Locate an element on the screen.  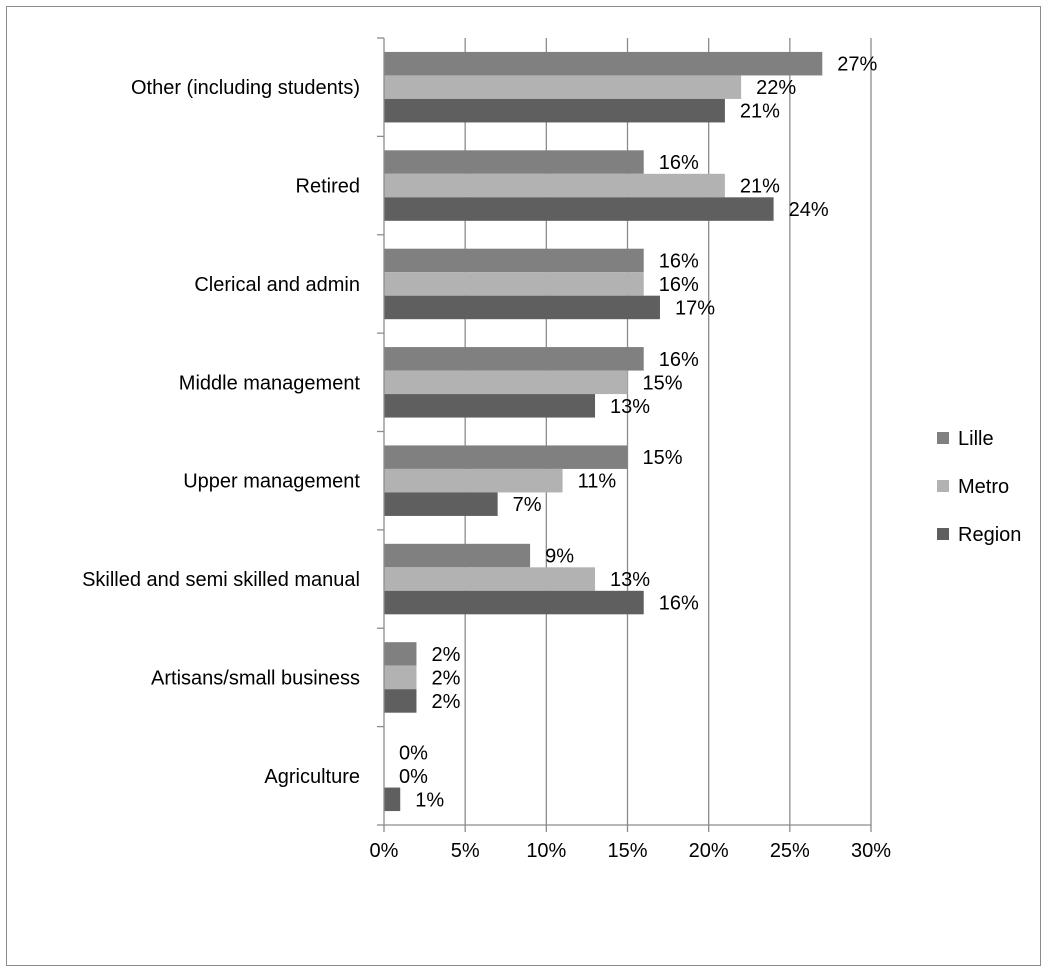
category-label: Skilled and semi skilled manual is located at coordinates (221, 580).